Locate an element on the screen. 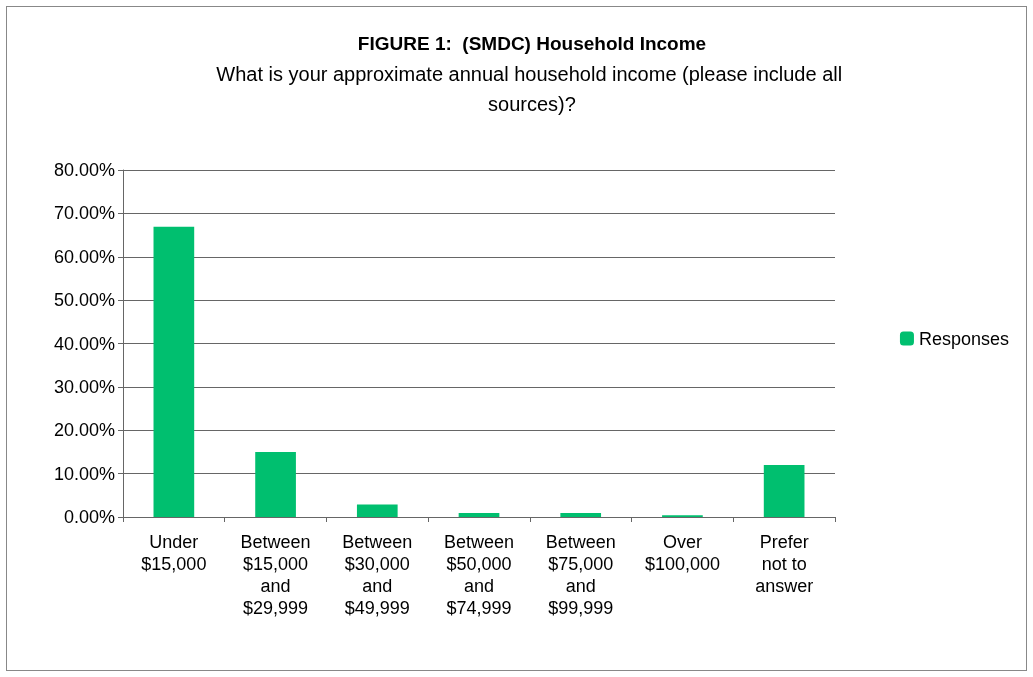 The height and width of the screenshot is (677, 1033). x-tick-label: Between $15,000 and $29,999 is located at coordinates (275, 575).